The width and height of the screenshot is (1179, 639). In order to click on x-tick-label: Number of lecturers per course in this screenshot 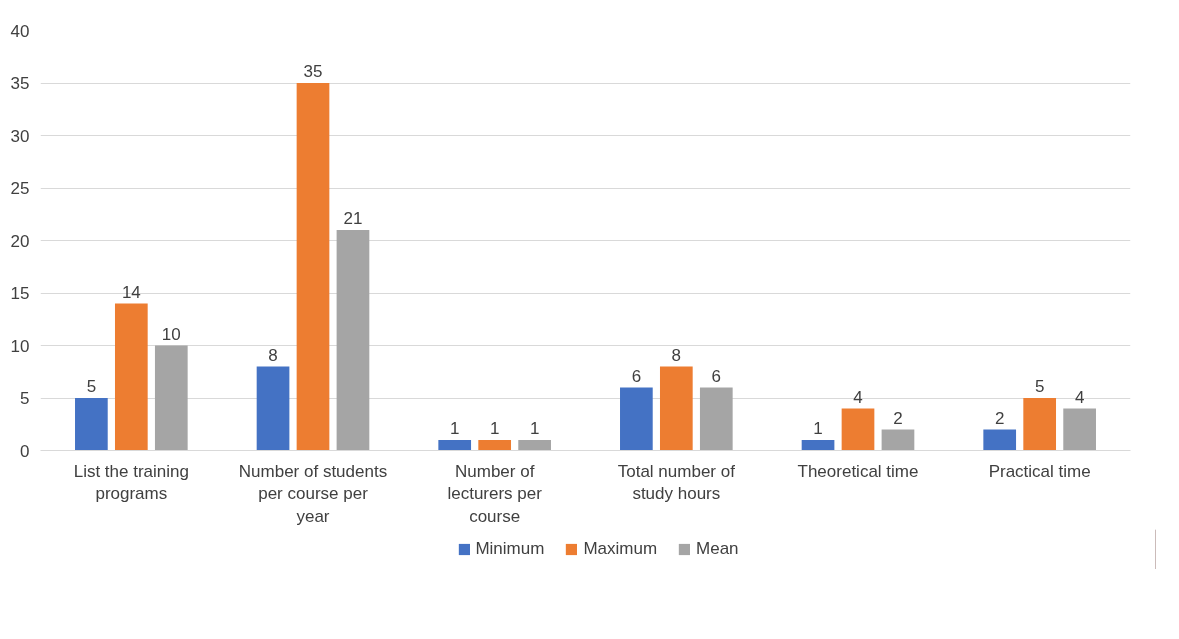, I will do `click(495, 494)`.